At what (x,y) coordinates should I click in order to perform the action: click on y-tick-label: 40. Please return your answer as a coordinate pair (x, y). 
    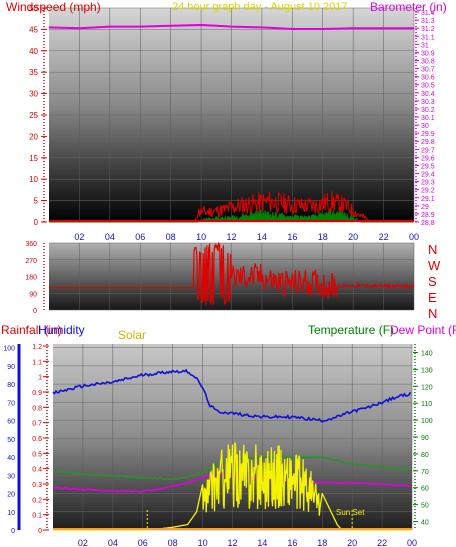
    Looking at the image, I should click on (33, 51).